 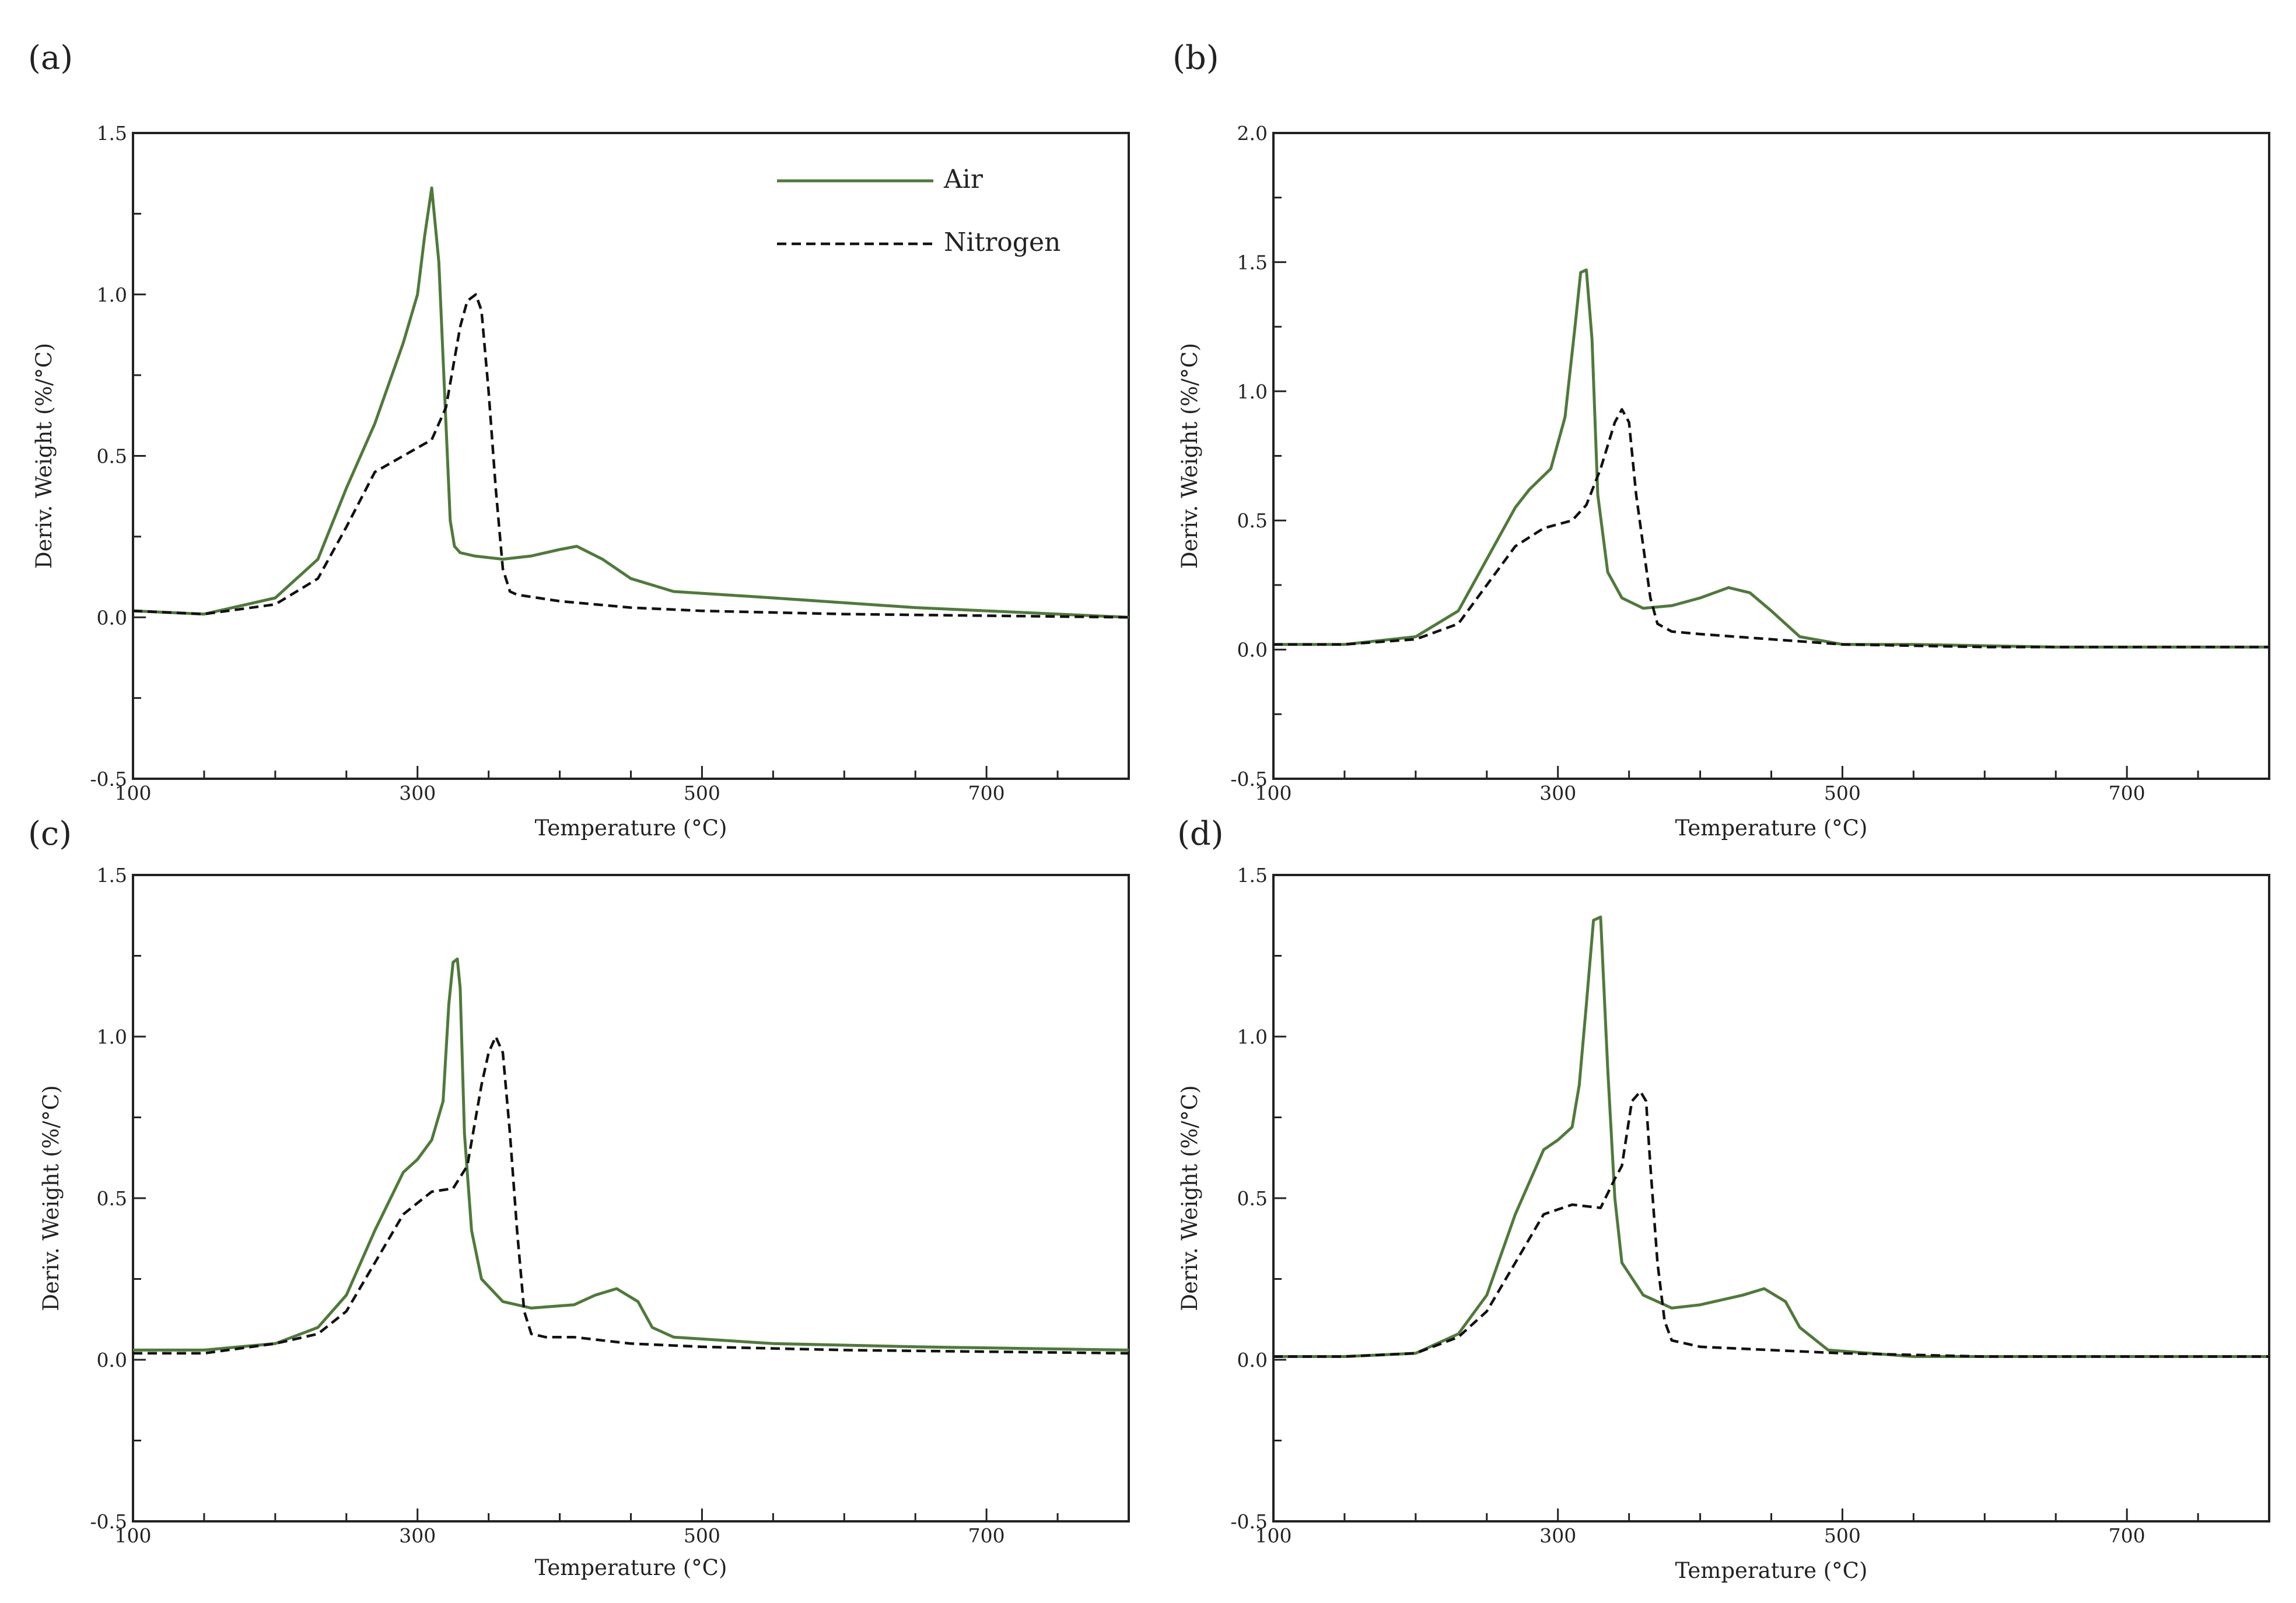 I want to click on panel-label: (b), so click(x=1195, y=58).